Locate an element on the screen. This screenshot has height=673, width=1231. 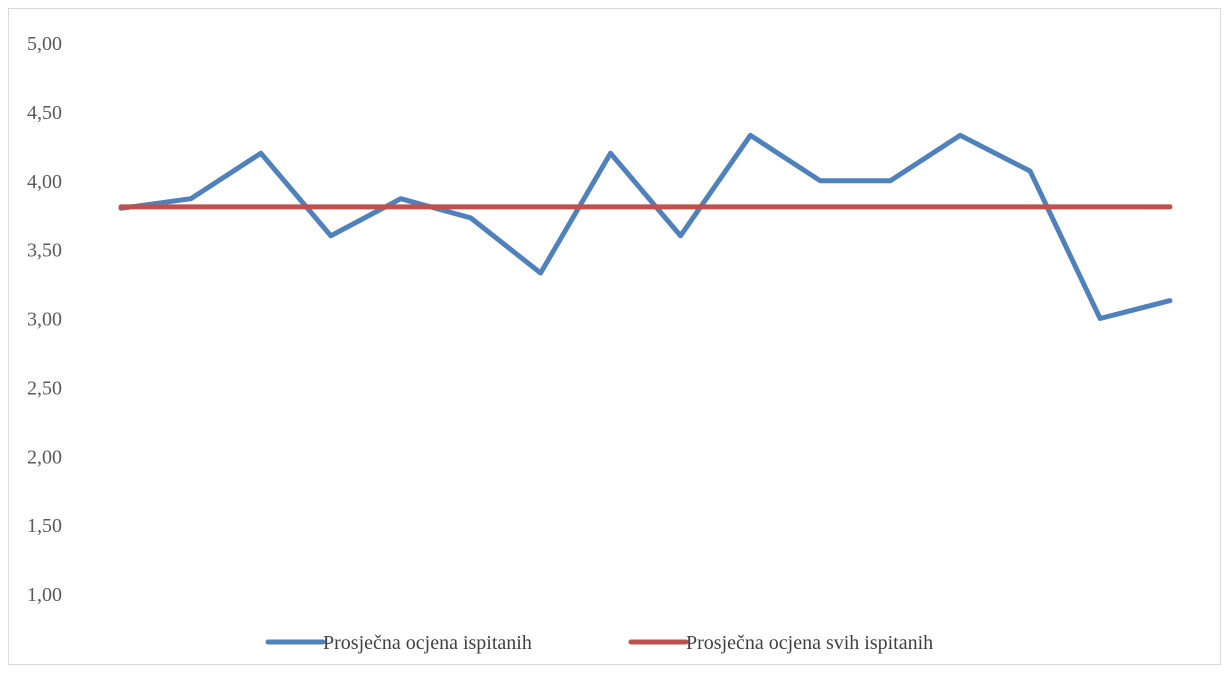
y-tick-label: 3,00 is located at coordinates (44, 320).